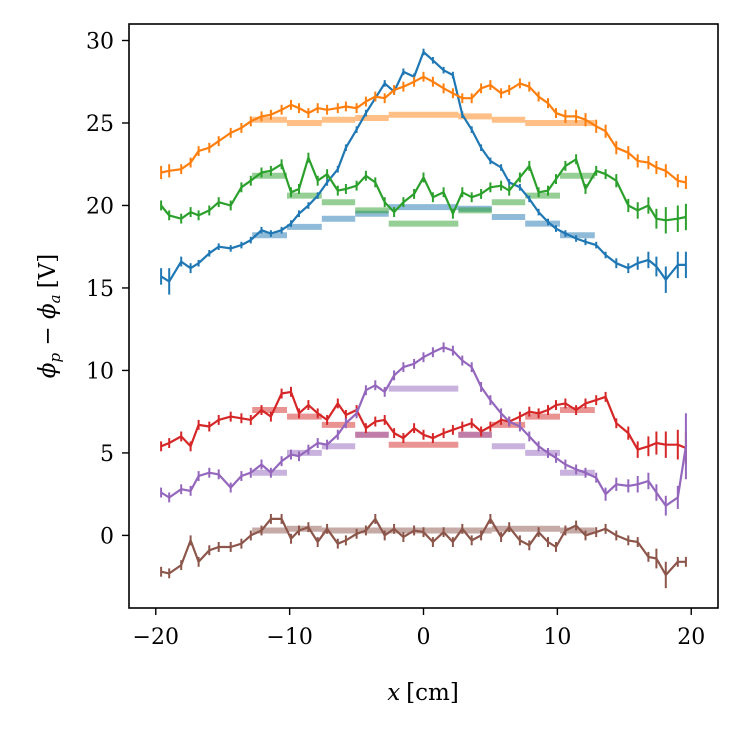 The image size is (742, 735). Describe the element at coordinates (156, 637) in the screenshot. I see `x-tick-label: −20` at that location.